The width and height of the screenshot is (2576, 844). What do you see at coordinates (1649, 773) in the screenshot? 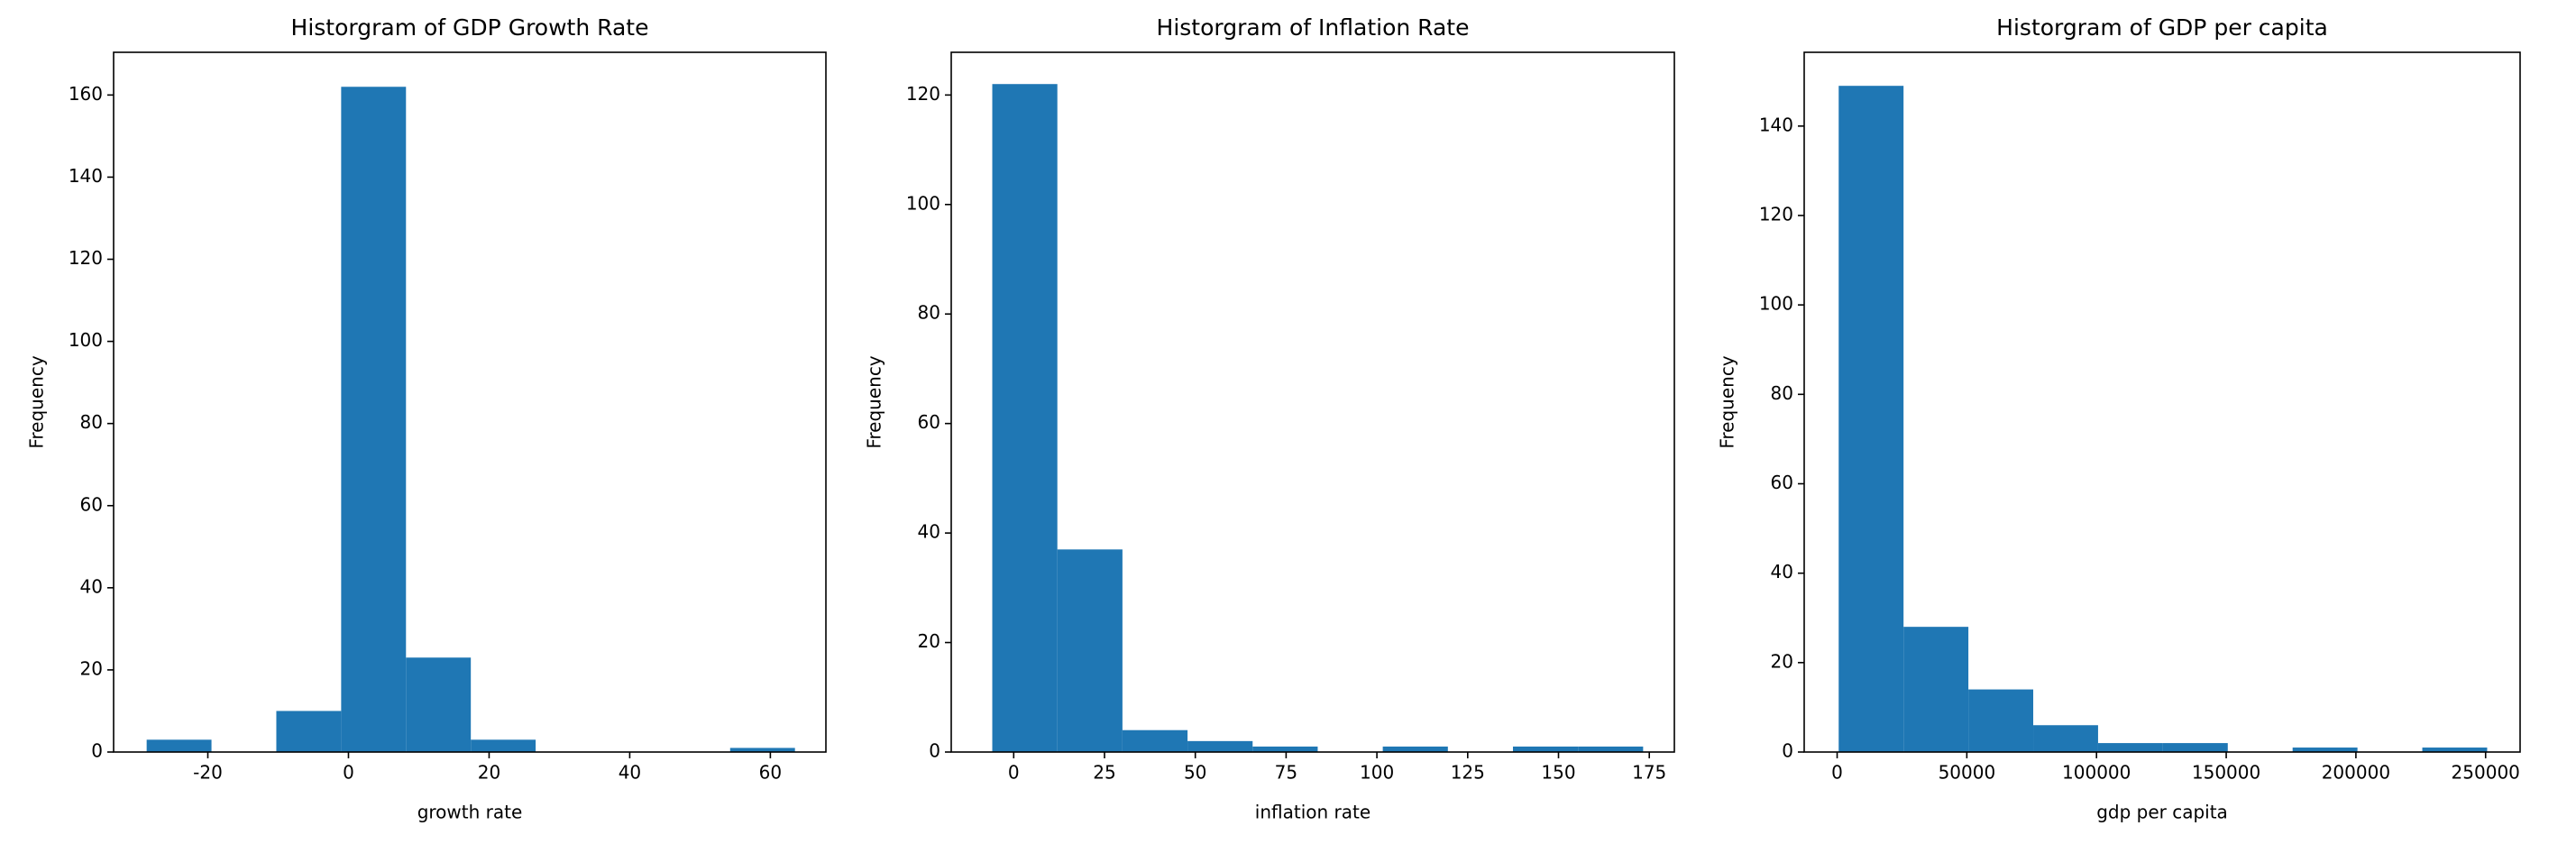
I see `x-tick-label: 175` at bounding box center [1649, 773].